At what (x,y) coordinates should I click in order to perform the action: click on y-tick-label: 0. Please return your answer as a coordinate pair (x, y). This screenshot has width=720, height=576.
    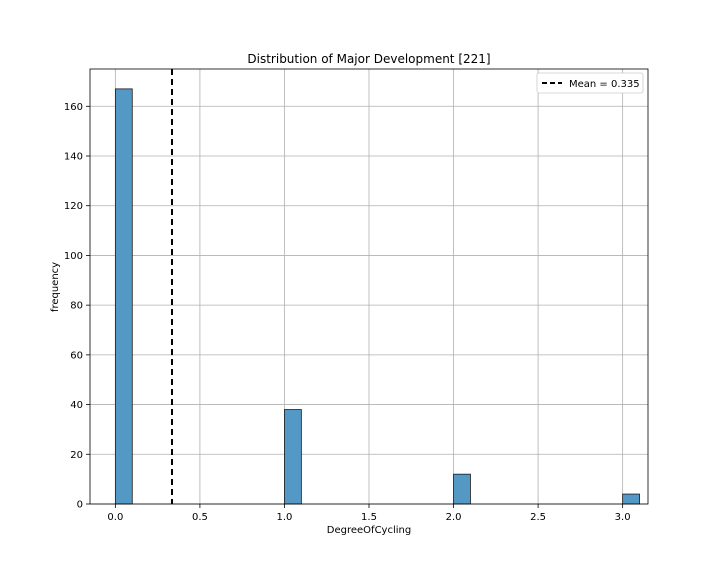
    Looking at the image, I should click on (80, 505).